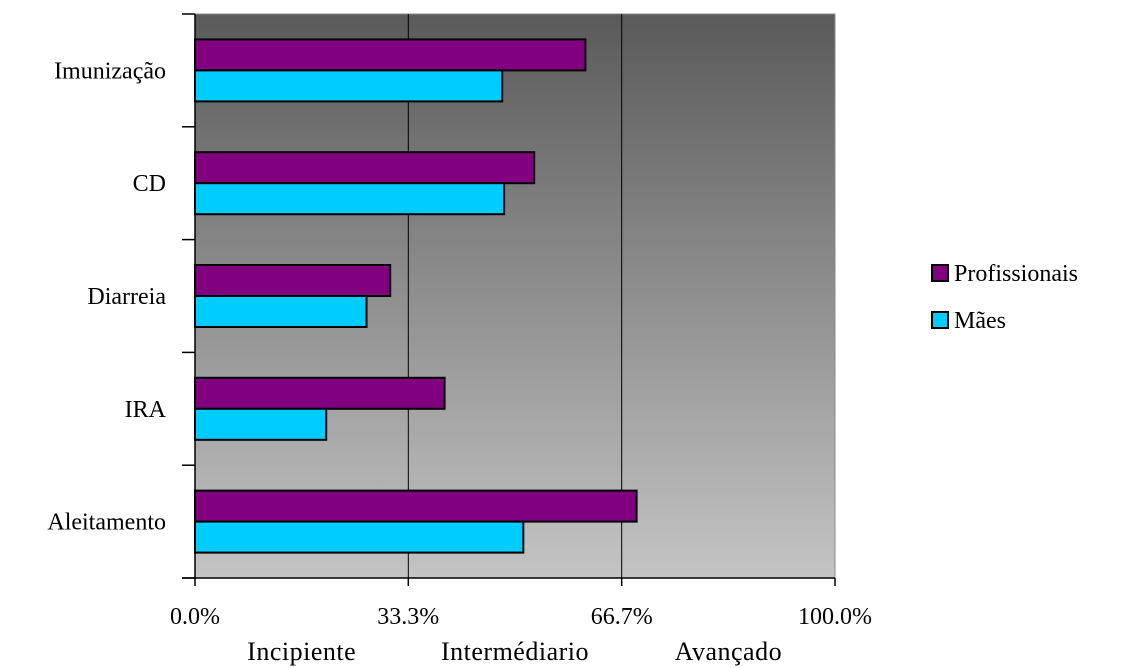  Describe the element at coordinates (515, 651) in the screenshot. I see `zone-label-intermediario: Intermédiario` at that location.